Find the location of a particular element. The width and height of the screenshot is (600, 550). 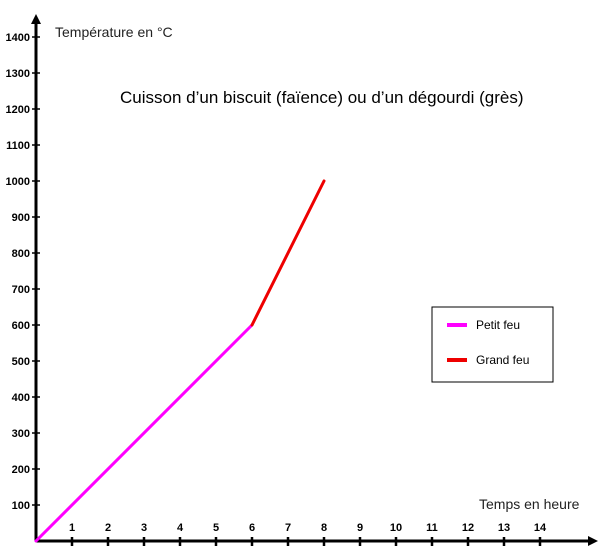

legend-label-grand-feu: Grand feu is located at coordinates (502, 360).